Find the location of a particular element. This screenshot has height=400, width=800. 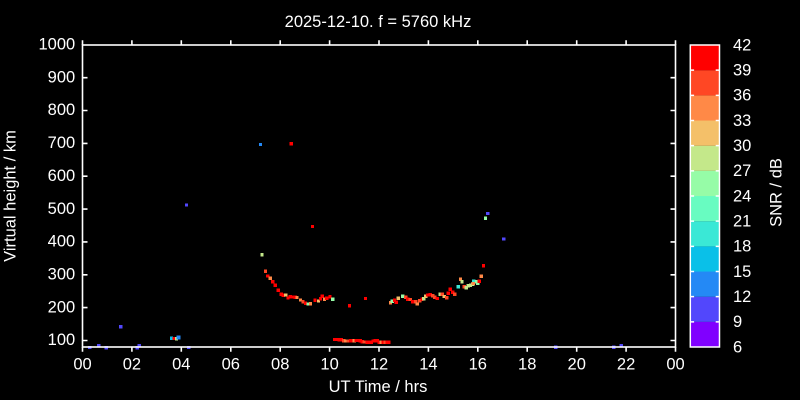

svg-text: 500 is located at coordinates (62, 209).